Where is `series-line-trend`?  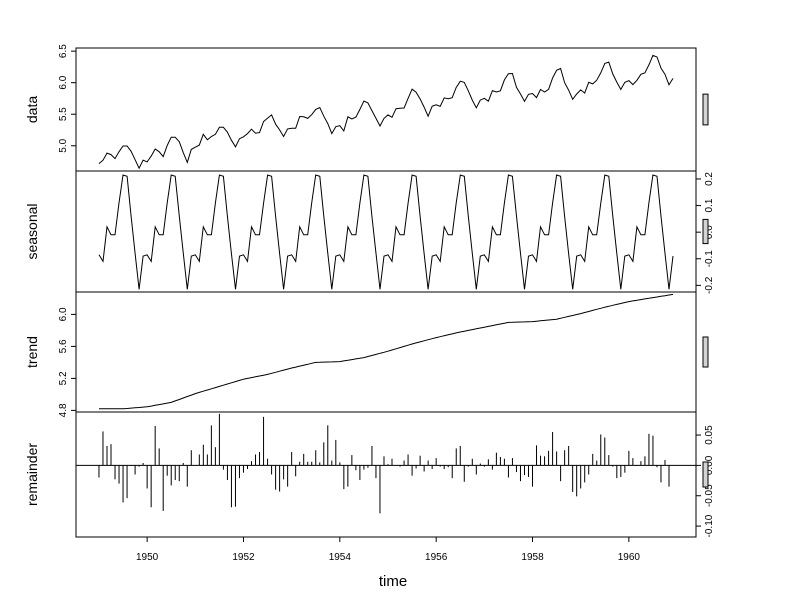
series-line-trend is located at coordinates (386, 351).